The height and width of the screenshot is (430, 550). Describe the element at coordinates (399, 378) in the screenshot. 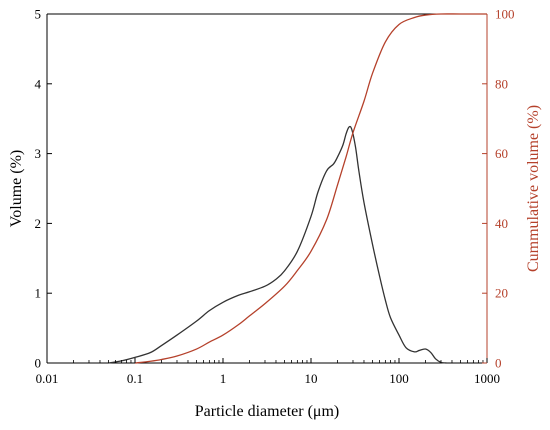

I see `x-tick-label: 100` at that location.